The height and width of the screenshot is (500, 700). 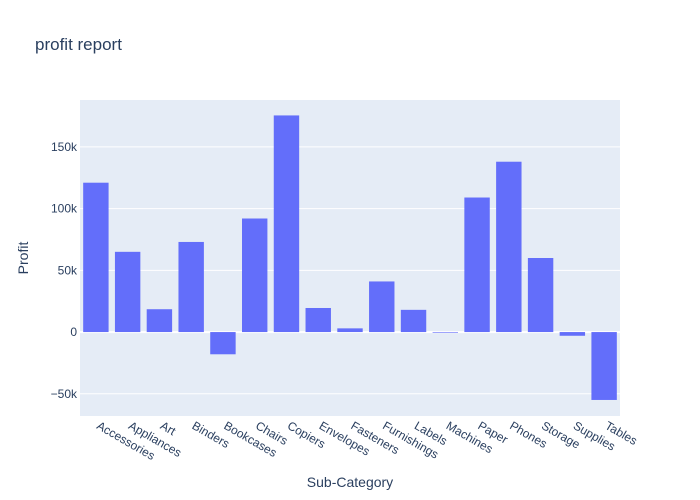 What do you see at coordinates (350, 482) in the screenshot?
I see `x-axis-title: Sub-Category` at bounding box center [350, 482].